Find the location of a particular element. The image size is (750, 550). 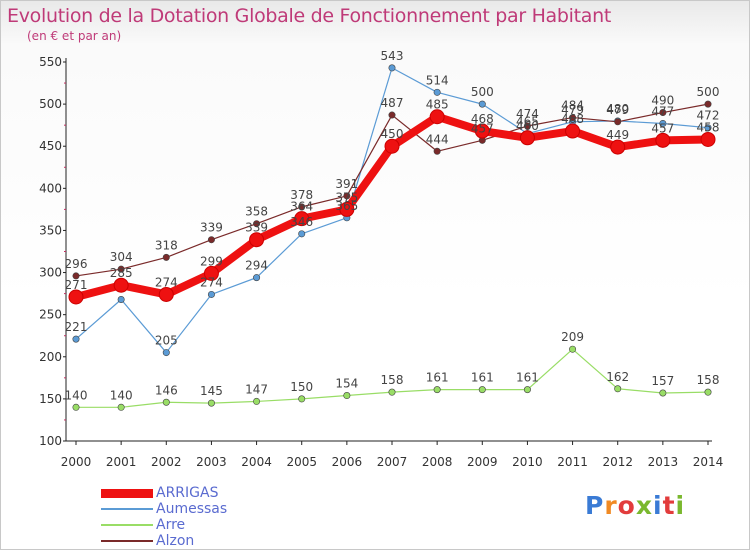

legend-item: Aumessas is located at coordinates (164, 509).